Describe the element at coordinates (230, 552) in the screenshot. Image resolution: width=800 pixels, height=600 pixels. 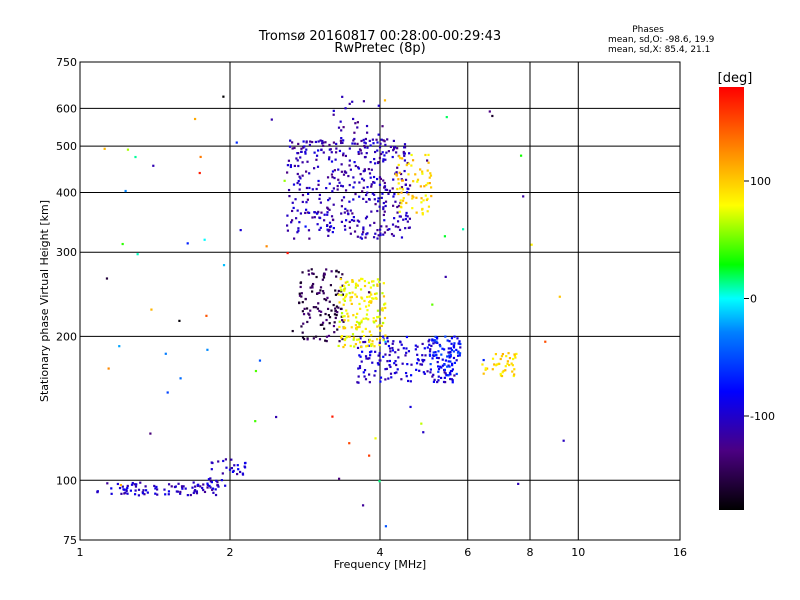
I see `x-tick-label: 2` at that location.